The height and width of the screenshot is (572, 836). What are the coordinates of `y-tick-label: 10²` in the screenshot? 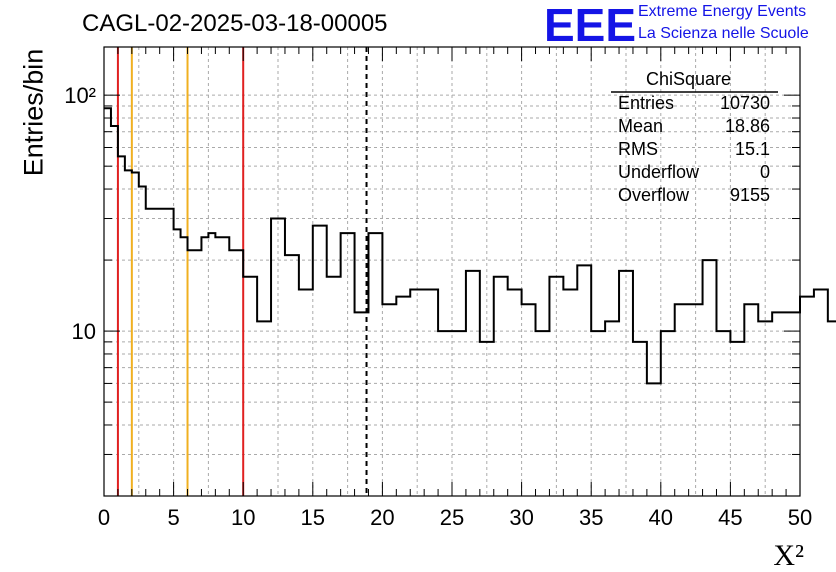 It's located at (80, 95).